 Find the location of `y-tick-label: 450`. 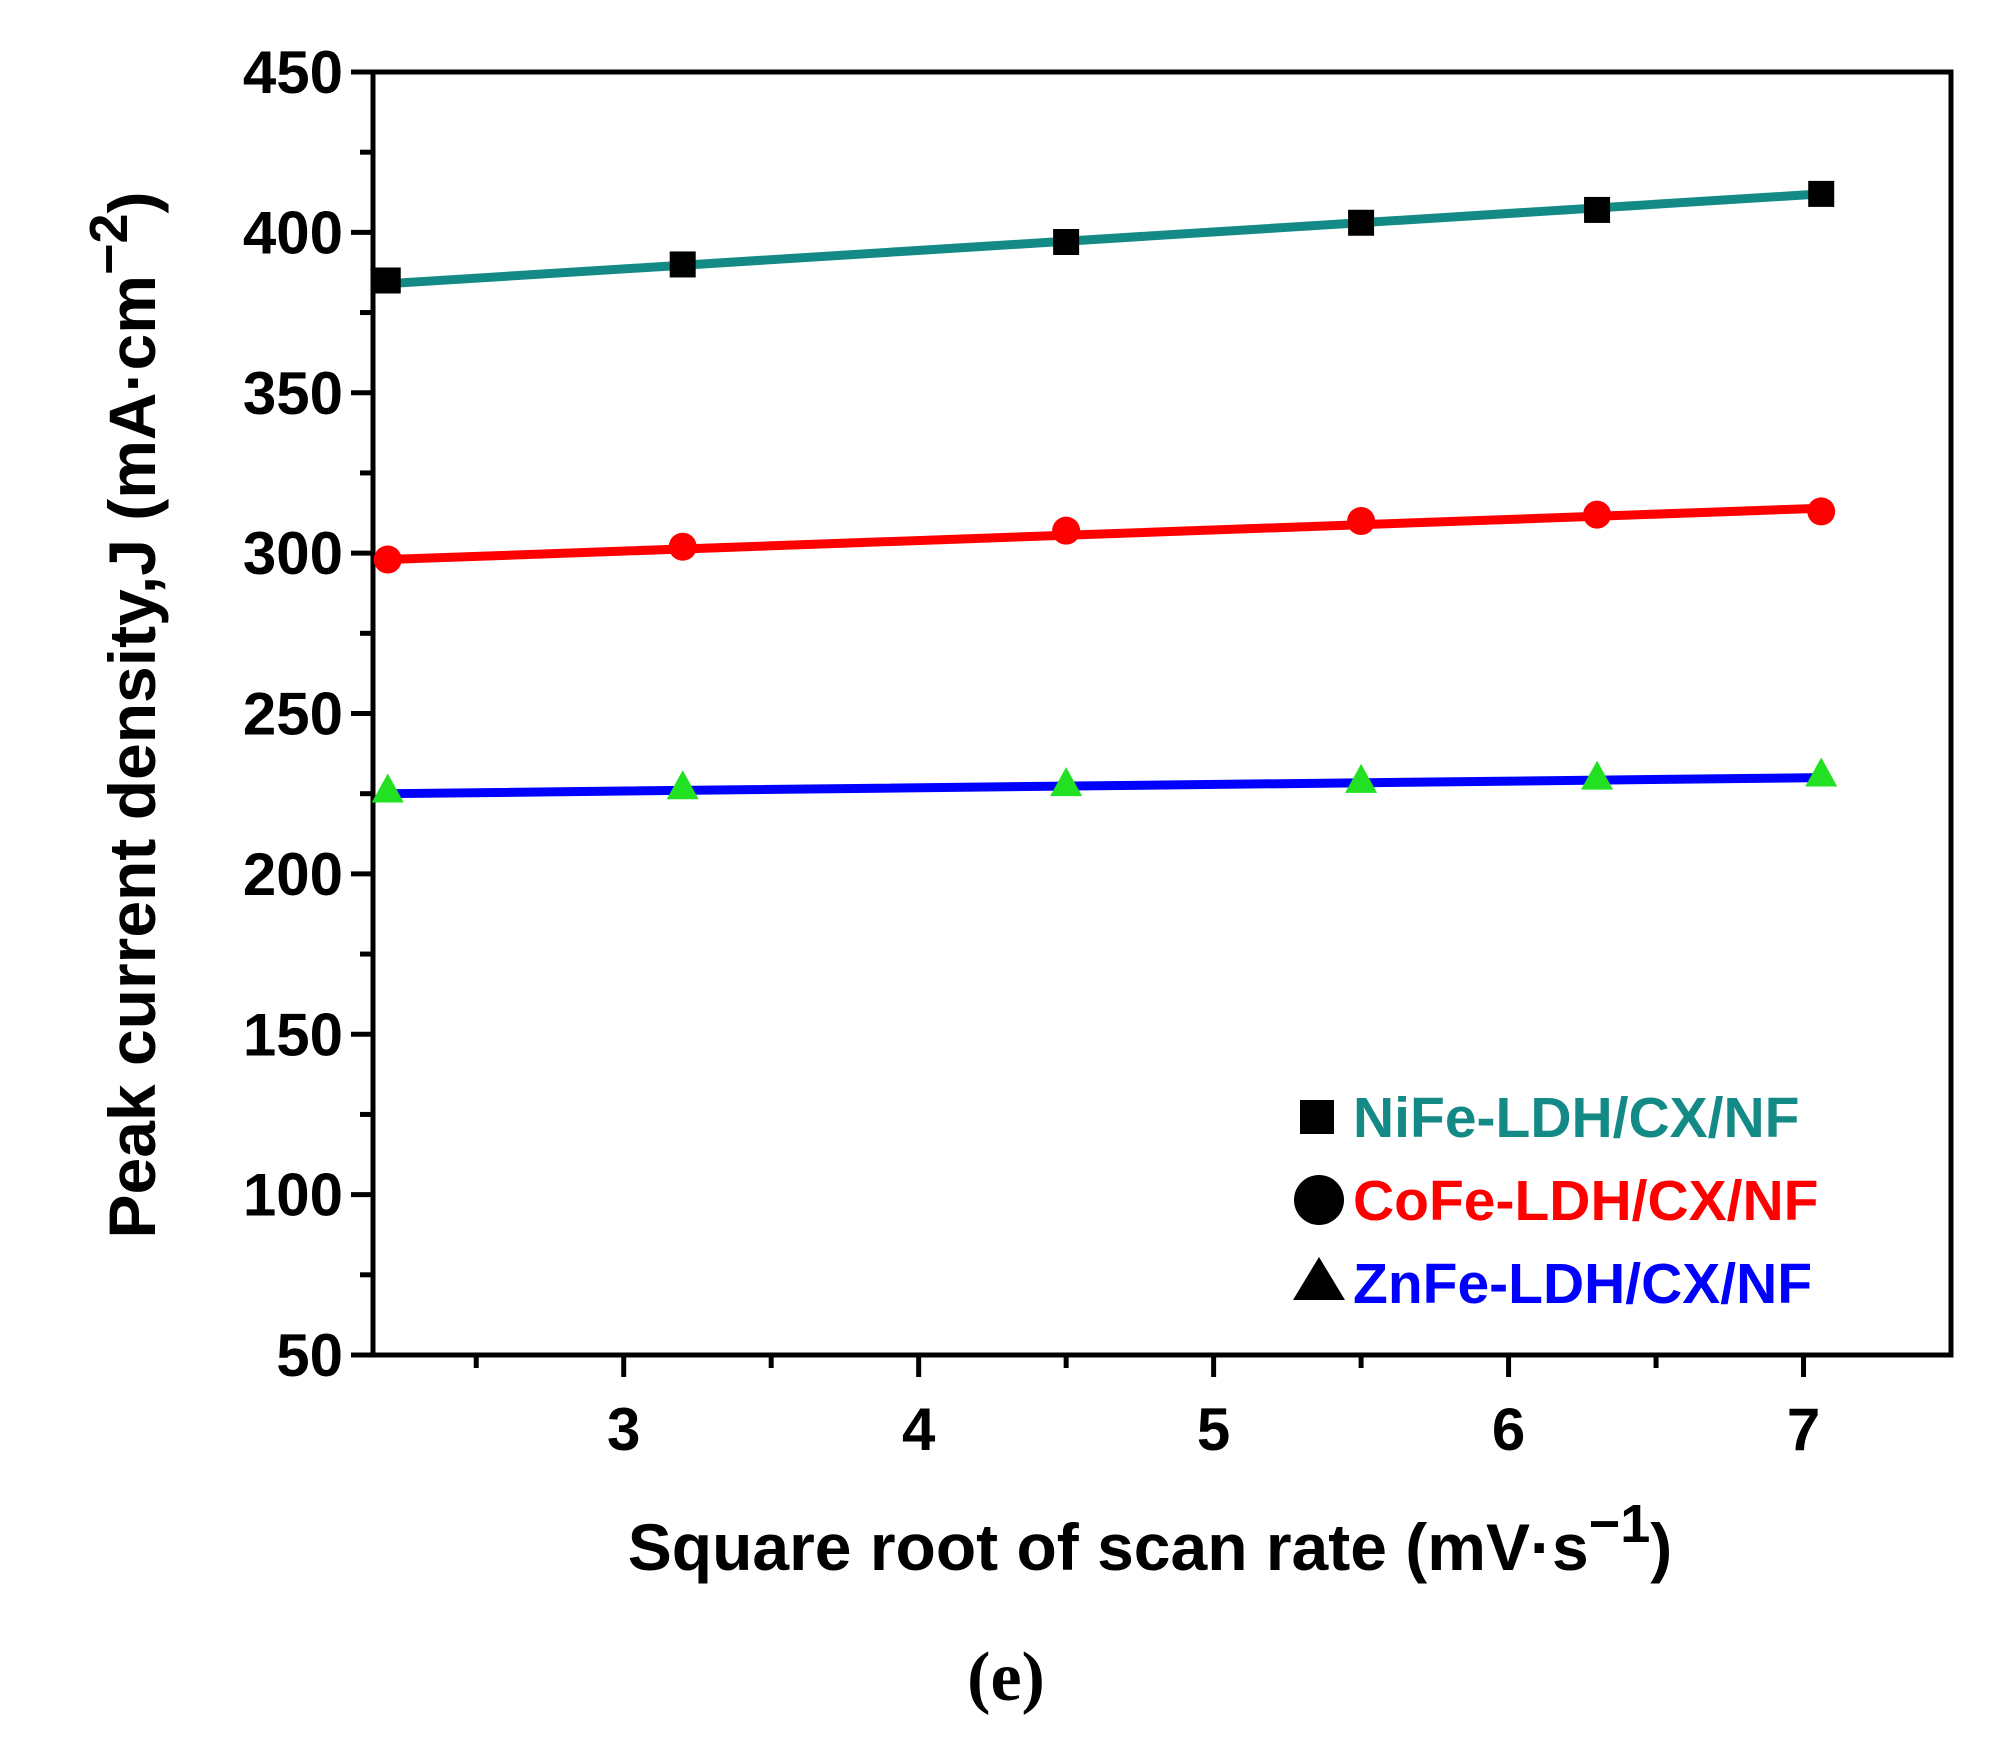

y-tick-label: 450 is located at coordinates (293, 72).